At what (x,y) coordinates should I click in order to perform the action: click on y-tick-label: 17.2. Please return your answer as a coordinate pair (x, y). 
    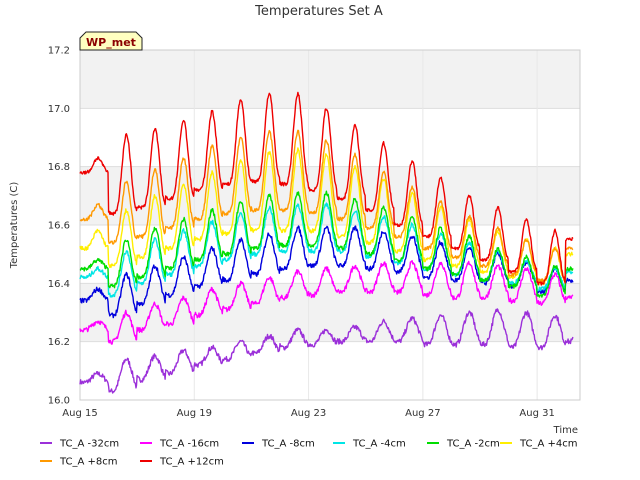
    Looking at the image, I should click on (59, 51).